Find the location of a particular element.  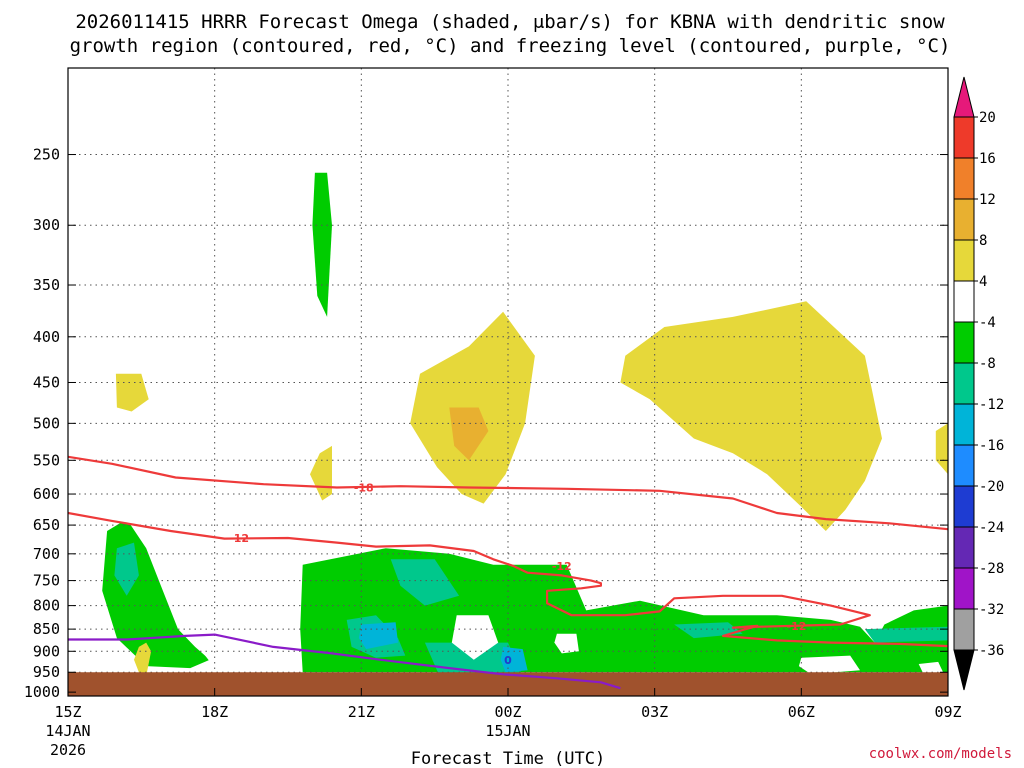

credit-text: coolwx.com/models is located at coordinates (940, 754).